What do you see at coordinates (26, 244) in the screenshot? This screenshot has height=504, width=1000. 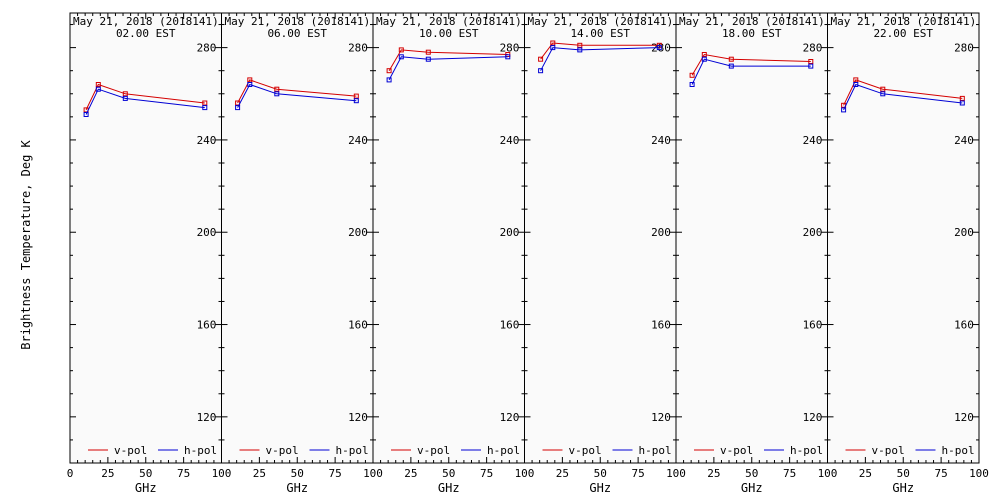 I see `y-axis-label: Brightness Temperature, Deg K` at bounding box center [26, 244].